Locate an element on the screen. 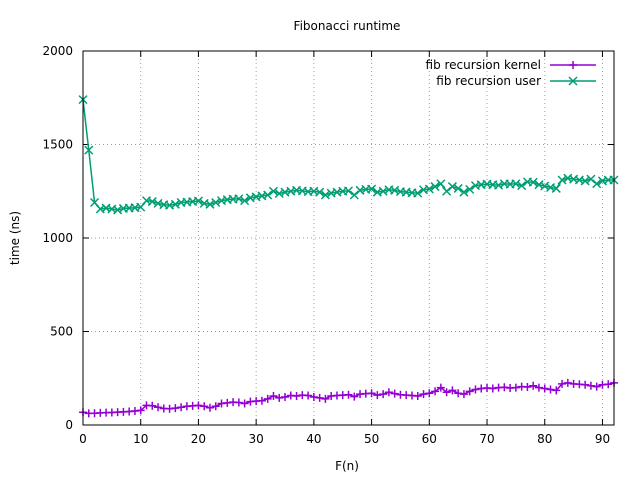  x-axis-label: F(n) is located at coordinates (347, 466).